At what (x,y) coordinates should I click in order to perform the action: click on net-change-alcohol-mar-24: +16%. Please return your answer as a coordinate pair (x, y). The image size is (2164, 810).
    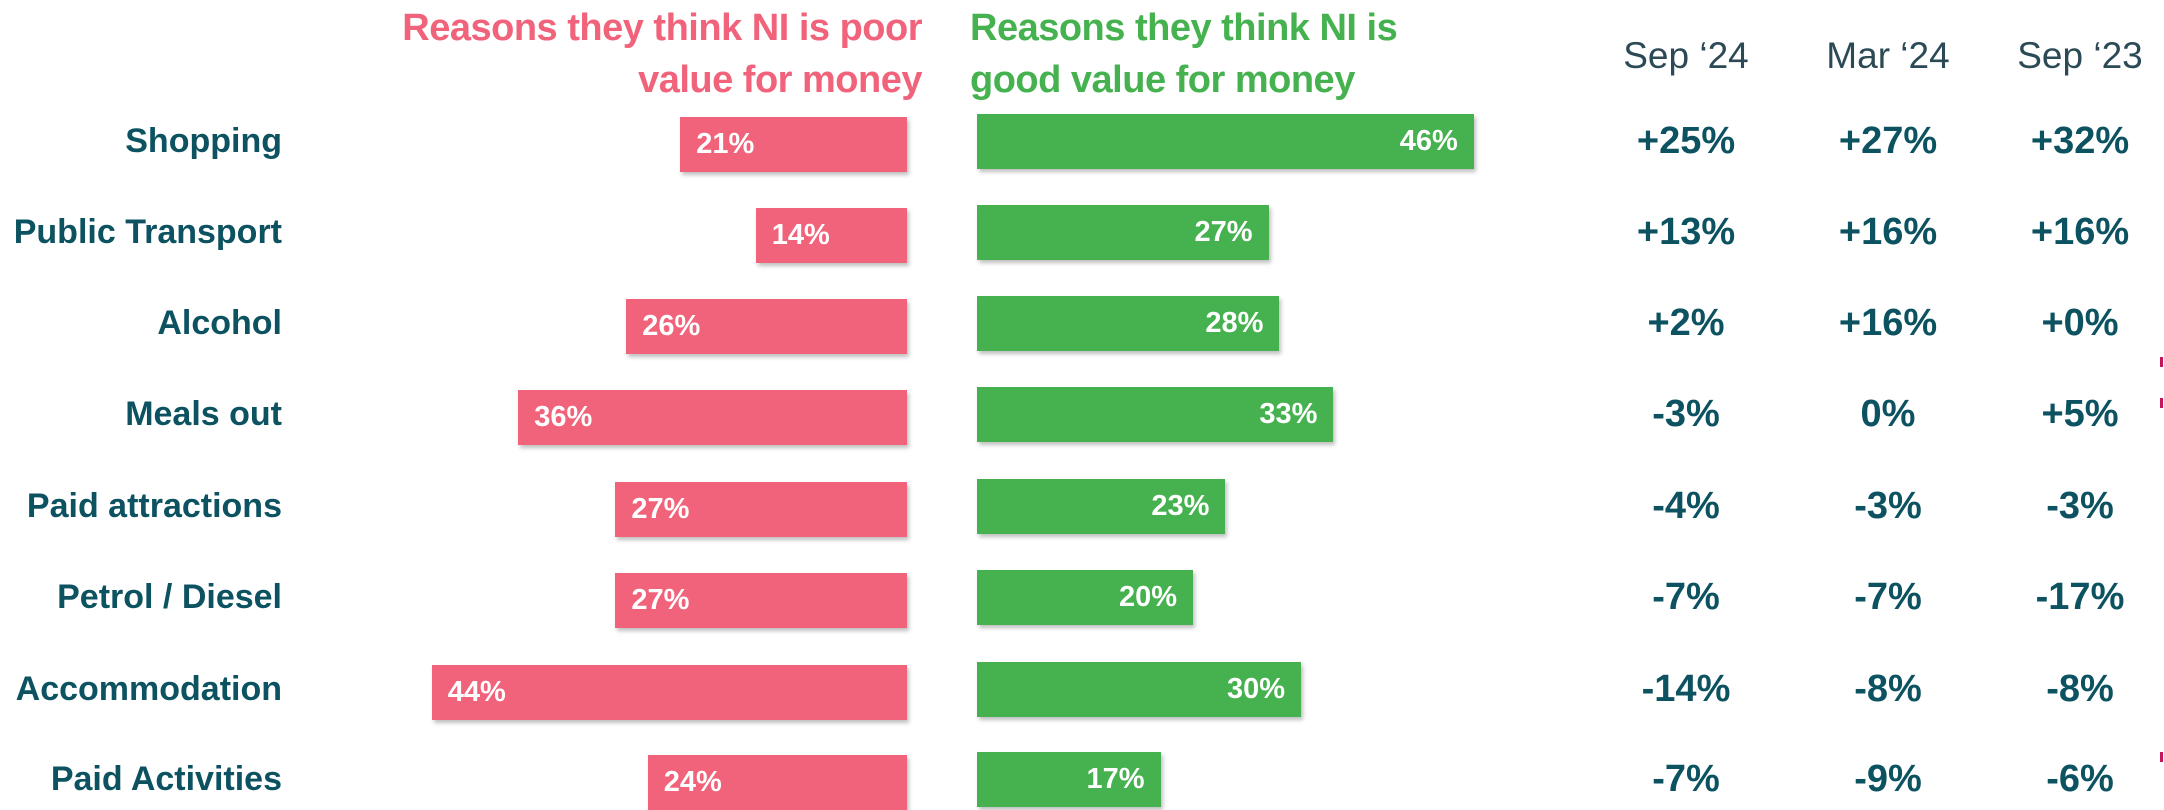
    Looking at the image, I should click on (1888, 323).